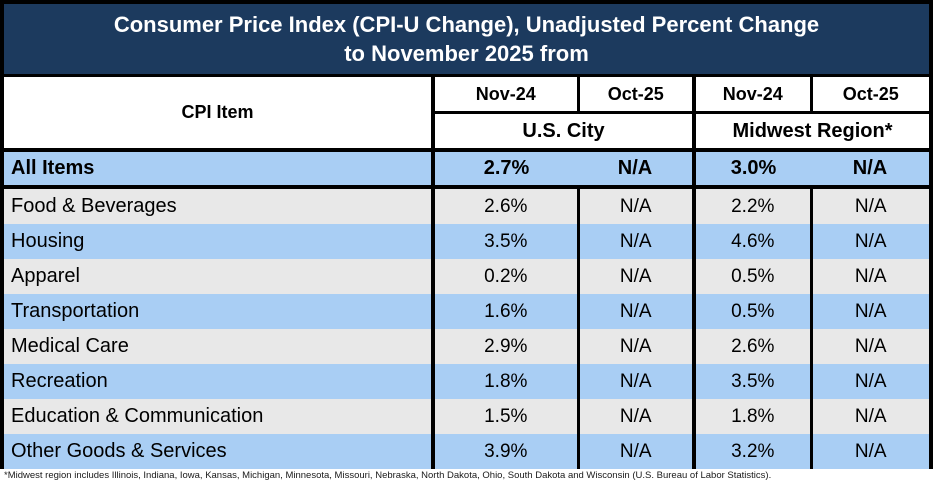 This screenshot has width=933, height=481. Describe the element at coordinates (562, 131) in the screenshot. I see `header-group-us-city: U.S. City` at that location.